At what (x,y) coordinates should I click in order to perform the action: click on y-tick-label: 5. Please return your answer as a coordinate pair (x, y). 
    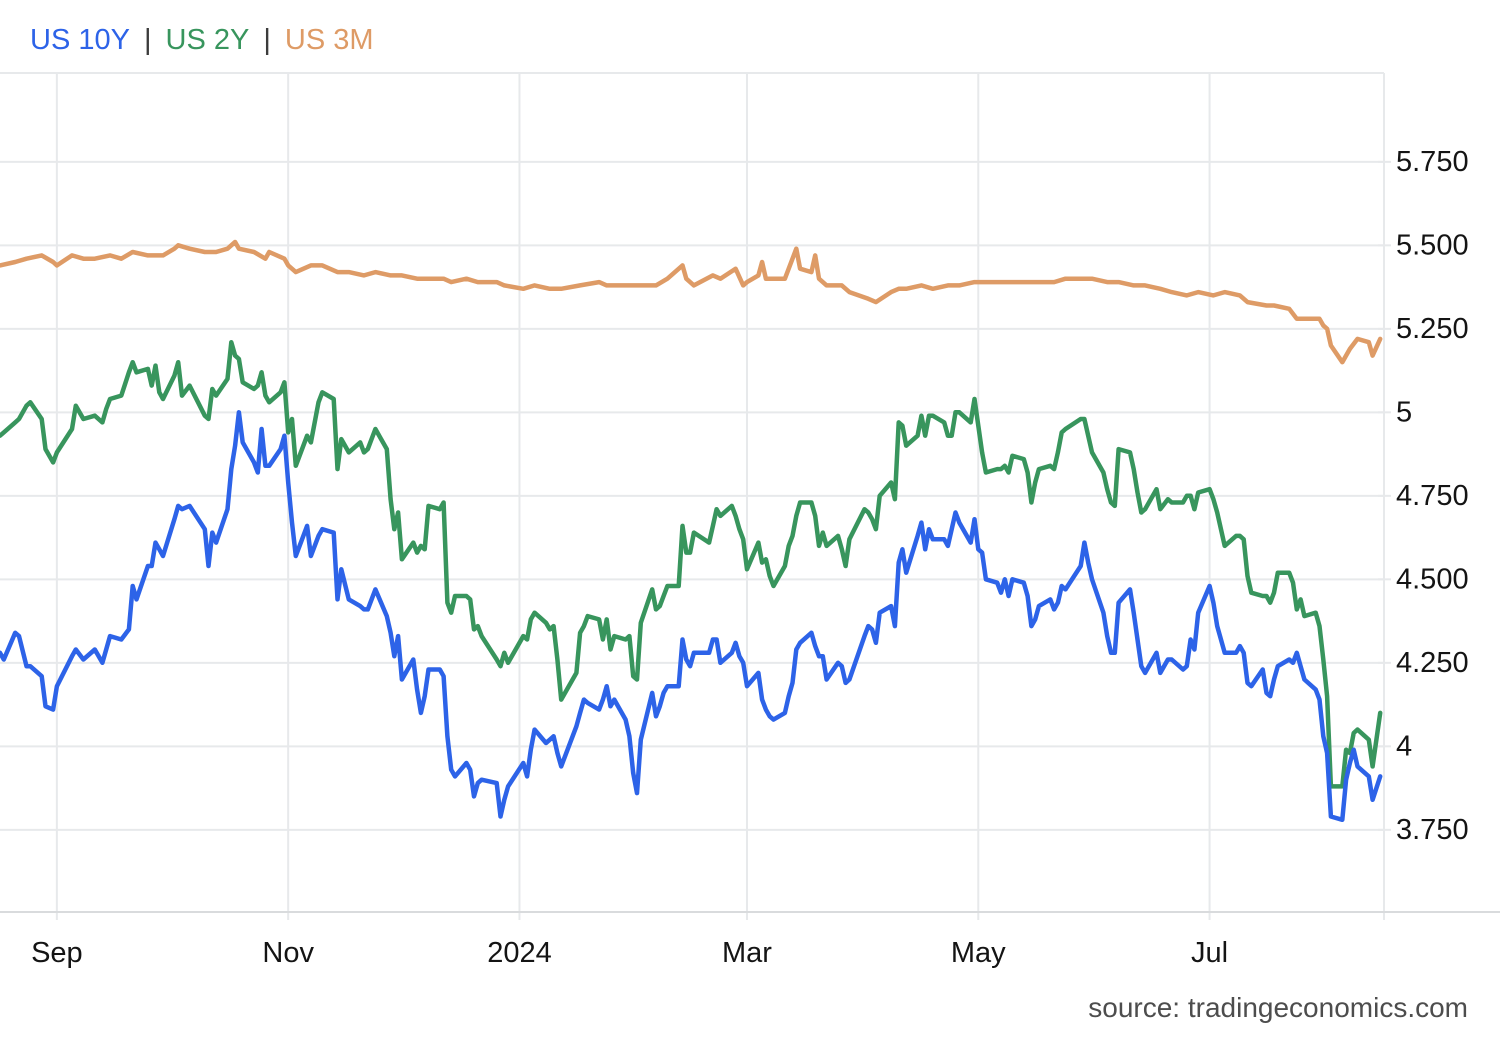
    Looking at the image, I should click on (1404, 412).